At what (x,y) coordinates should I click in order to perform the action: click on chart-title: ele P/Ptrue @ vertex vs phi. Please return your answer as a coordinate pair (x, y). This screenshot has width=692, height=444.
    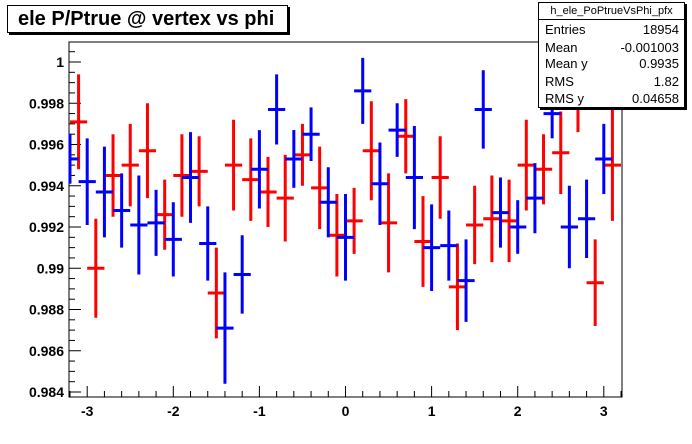
    Looking at the image, I should click on (146, 19).